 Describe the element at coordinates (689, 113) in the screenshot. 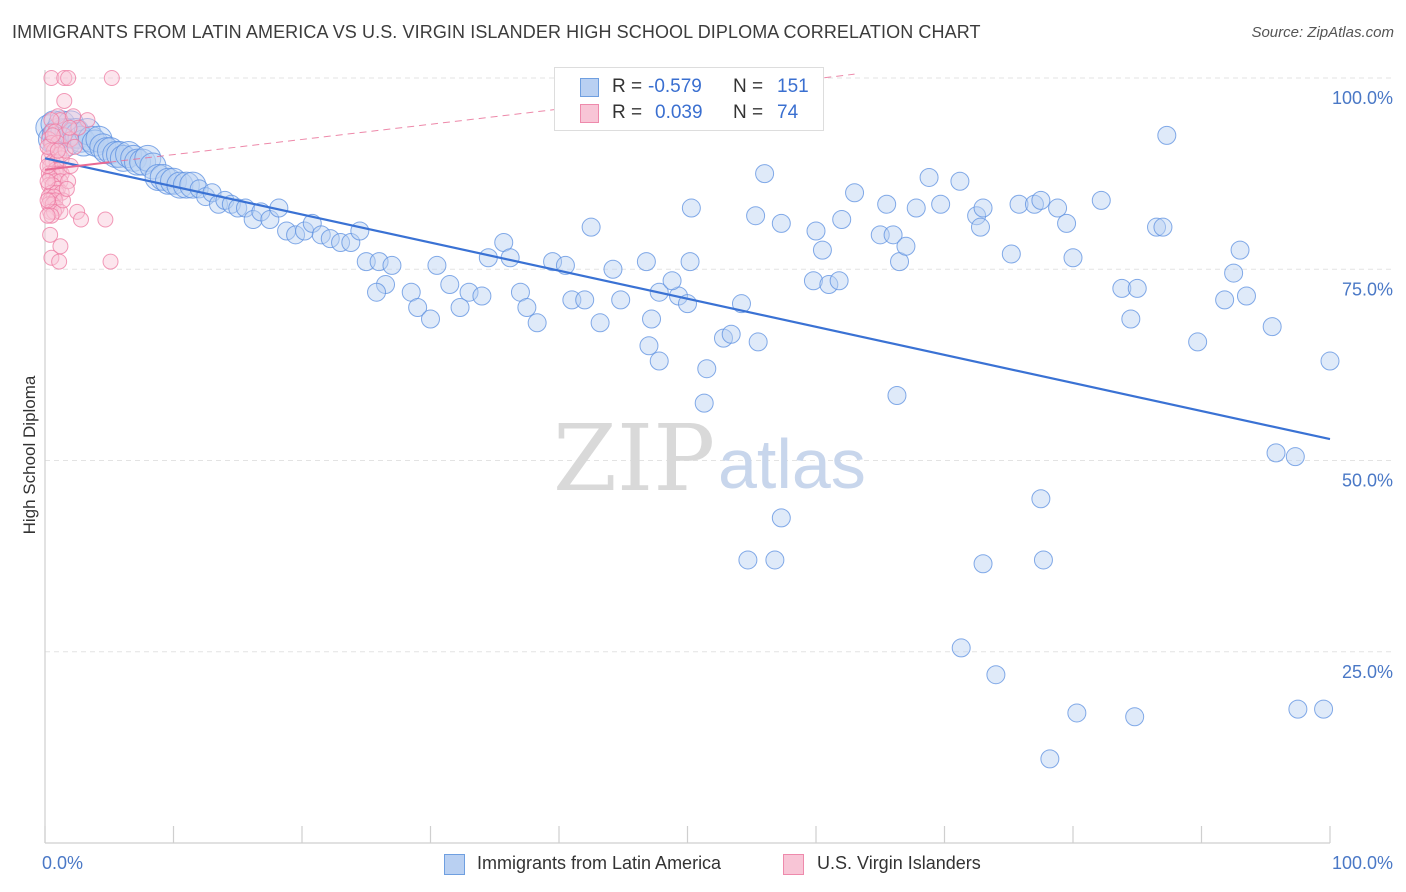

I see `legend-row-virgin-islanders: R = 0.039 N = 74` at that location.